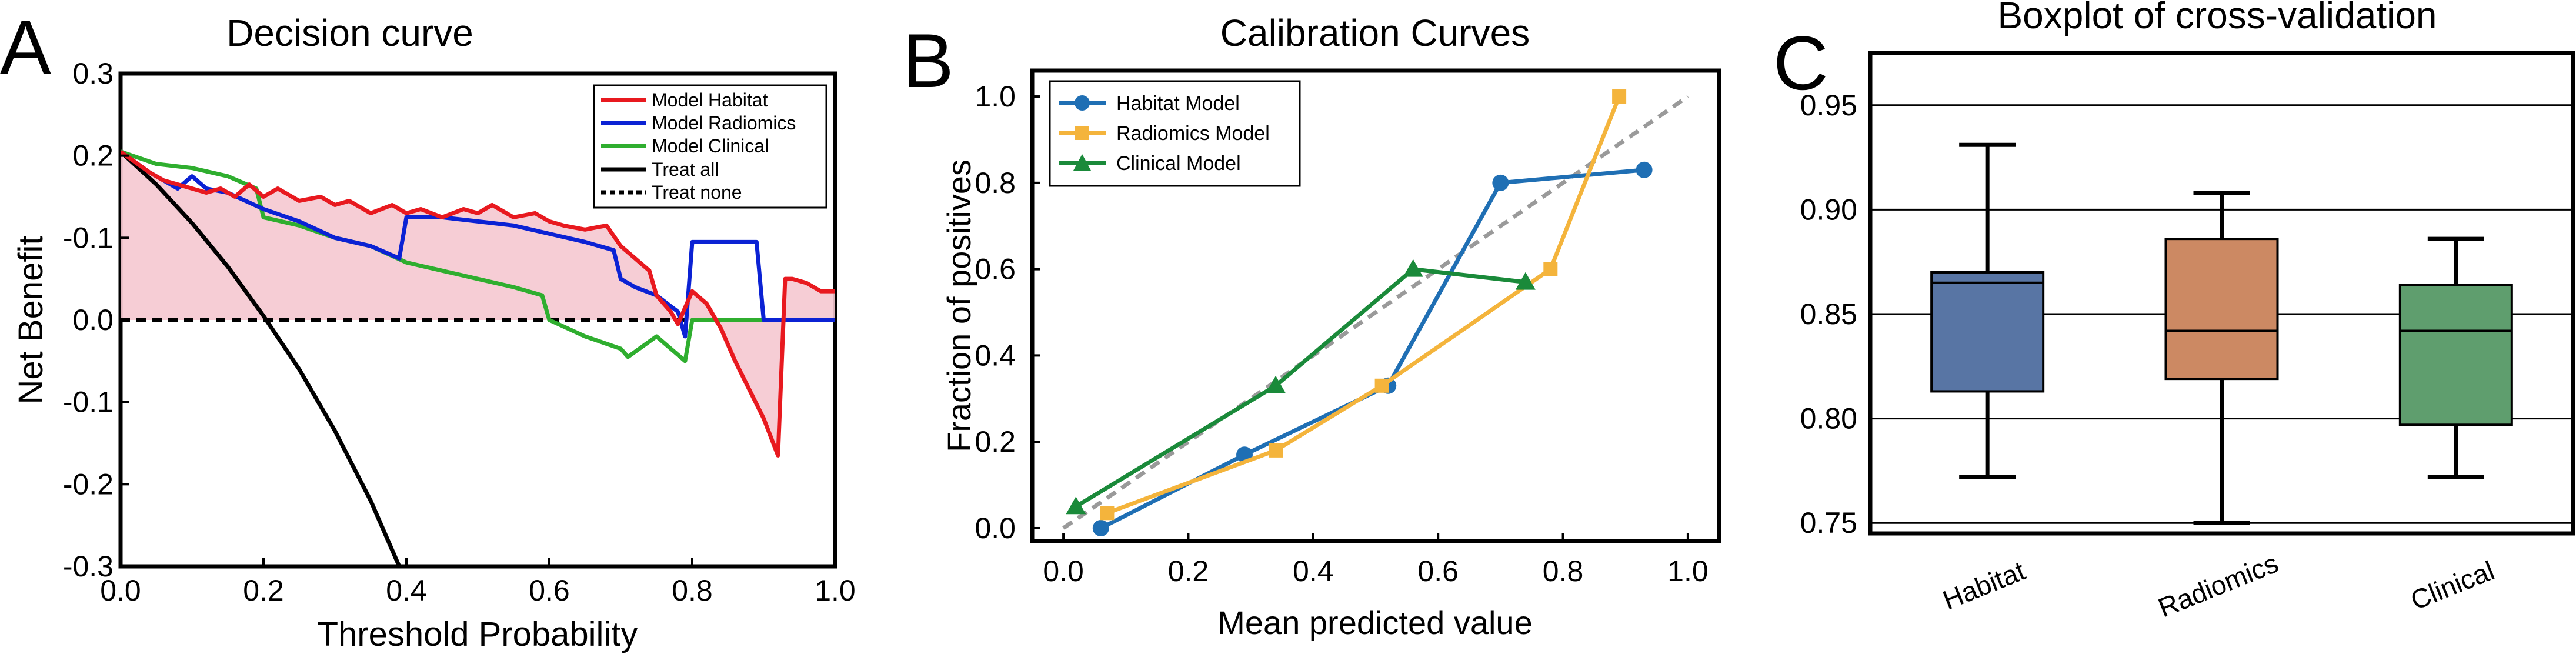 This screenshot has width=2576, height=657. I want to click on y-tick-label: 0.3, so click(93, 73).